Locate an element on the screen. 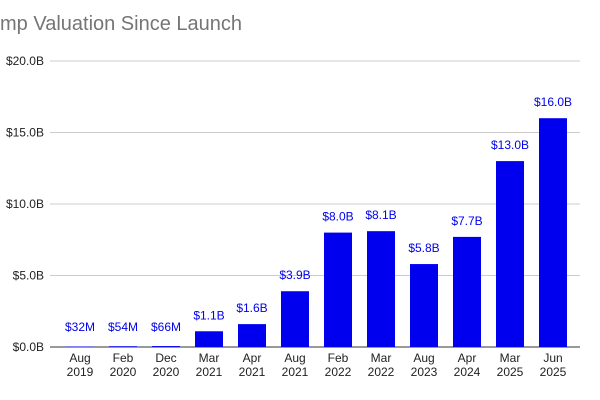 The width and height of the screenshot is (600, 400). data-label: $3.9B is located at coordinates (294, 275).